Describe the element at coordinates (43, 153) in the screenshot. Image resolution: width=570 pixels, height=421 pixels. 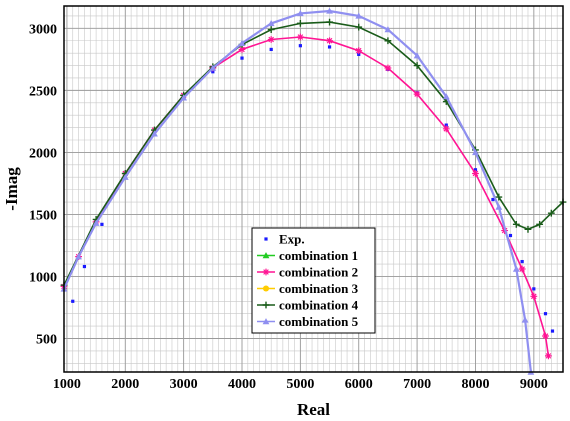
I see `y-tick-label: 2000` at that location.